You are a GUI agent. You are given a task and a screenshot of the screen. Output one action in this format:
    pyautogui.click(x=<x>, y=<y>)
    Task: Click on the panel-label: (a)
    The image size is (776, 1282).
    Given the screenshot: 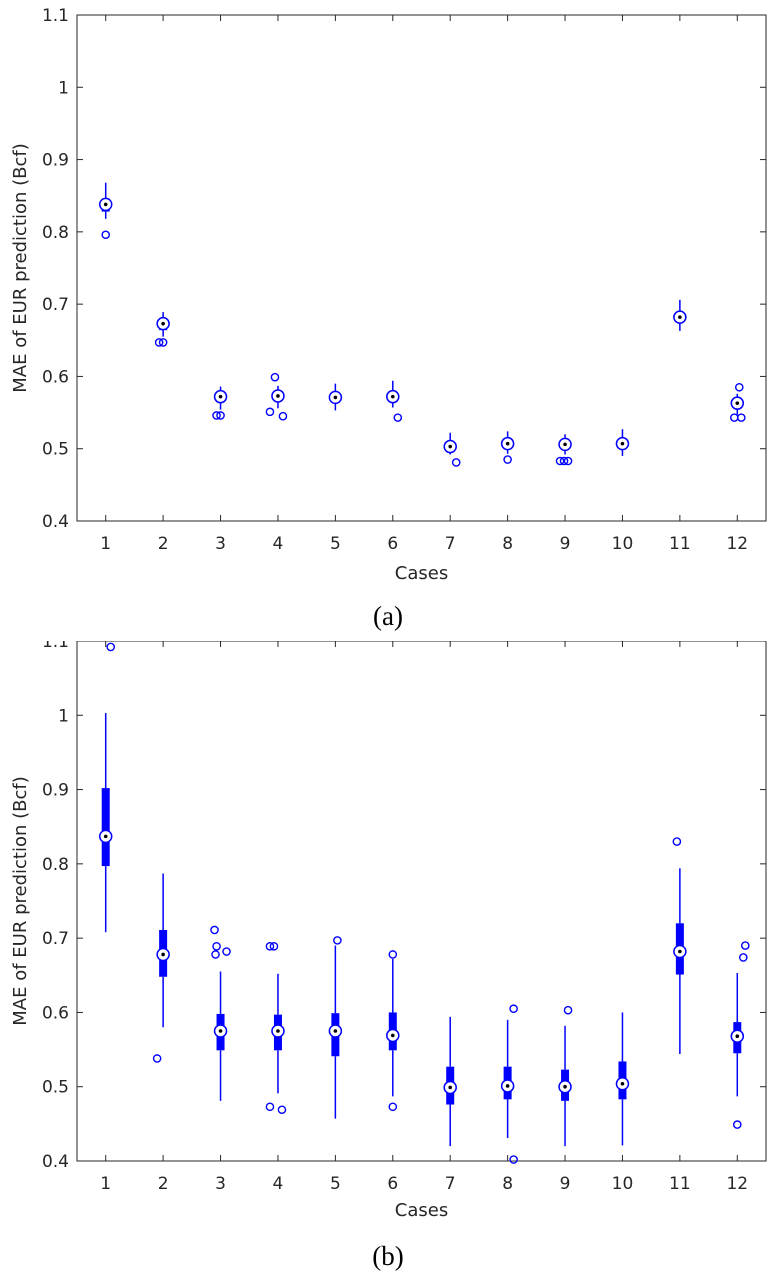 What is the action you would take?
    pyautogui.click(x=388, y=616)
    